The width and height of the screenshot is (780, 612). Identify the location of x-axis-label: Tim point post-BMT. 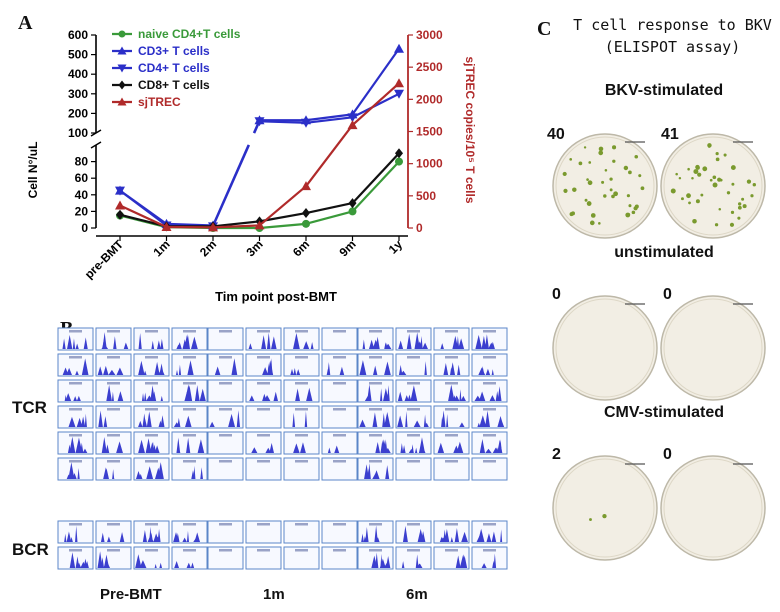
(276, 296).